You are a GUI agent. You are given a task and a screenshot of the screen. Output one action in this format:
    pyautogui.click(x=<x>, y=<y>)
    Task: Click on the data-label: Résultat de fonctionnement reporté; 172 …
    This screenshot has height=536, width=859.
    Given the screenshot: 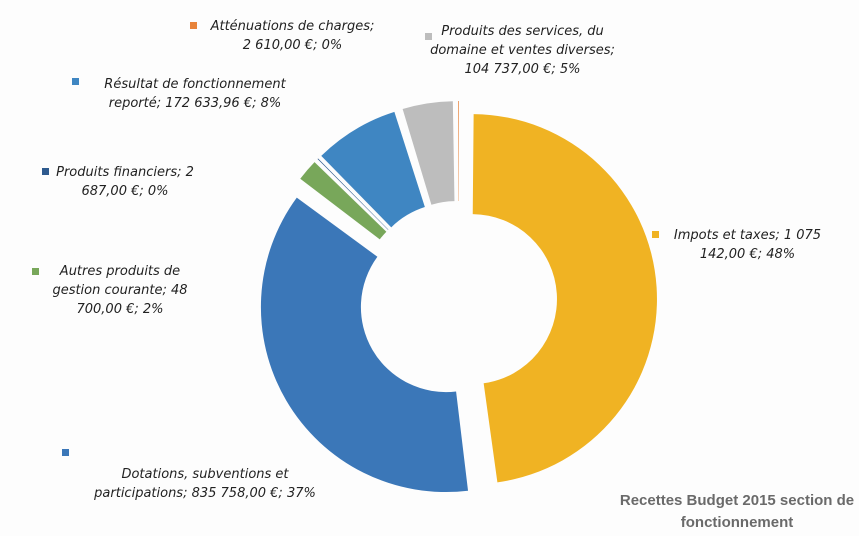 What is the action you would take?
    pyautogui.click(x=195, y=94)
    